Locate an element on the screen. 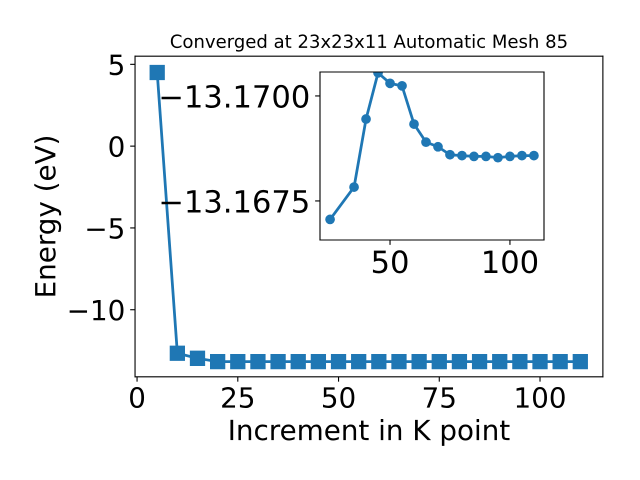 This screenshot has height=480, width=640. x-tick-label: 0 is located at coordinates (137, 397).